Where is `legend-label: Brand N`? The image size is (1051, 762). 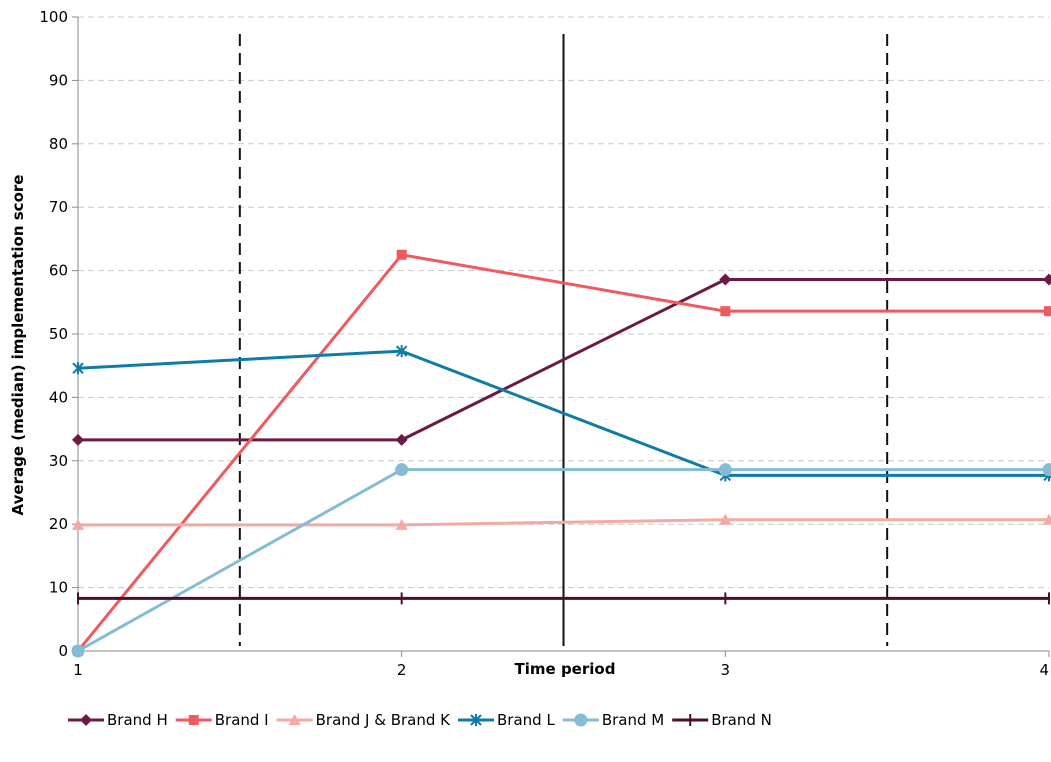
legend-label: Brand N is located at coordinates (741, 720).